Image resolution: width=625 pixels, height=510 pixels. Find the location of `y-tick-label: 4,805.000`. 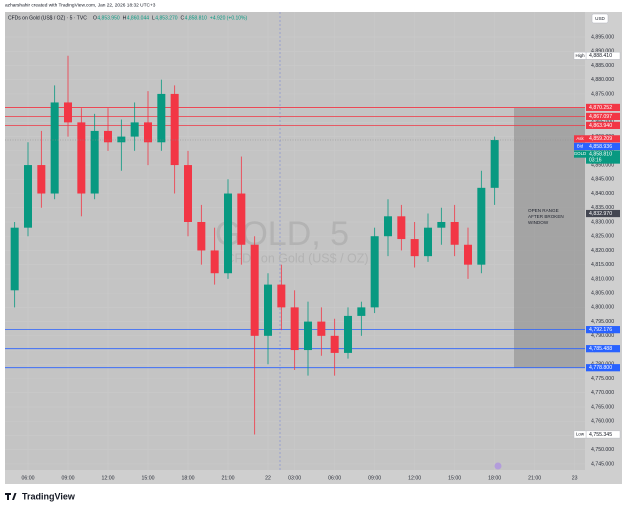

y-tick-label: 4,805.000 is located at coordinates (602, 294).